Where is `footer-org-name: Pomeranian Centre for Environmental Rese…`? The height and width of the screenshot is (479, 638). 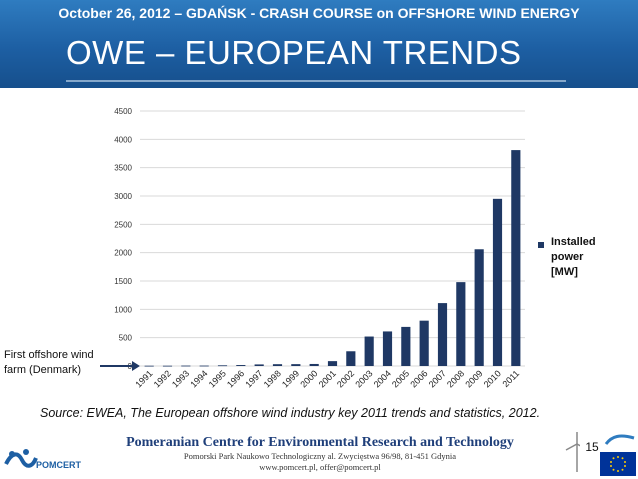 footer-org-name: Pomeranian Centre for Environmental Rese… is located at coordinates (320, 442).